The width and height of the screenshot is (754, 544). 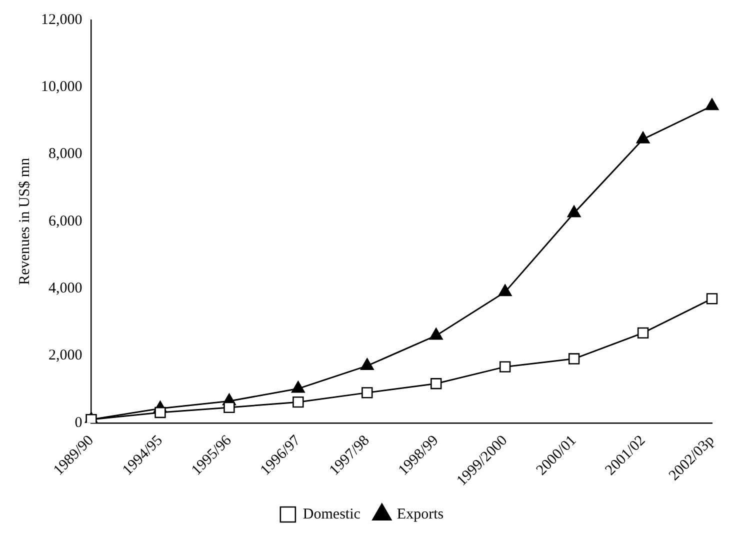 What do you see at coordinates (78, 422) in the screenshot?
I see `y-tick-label: 0` at bounding box center [78, 422].